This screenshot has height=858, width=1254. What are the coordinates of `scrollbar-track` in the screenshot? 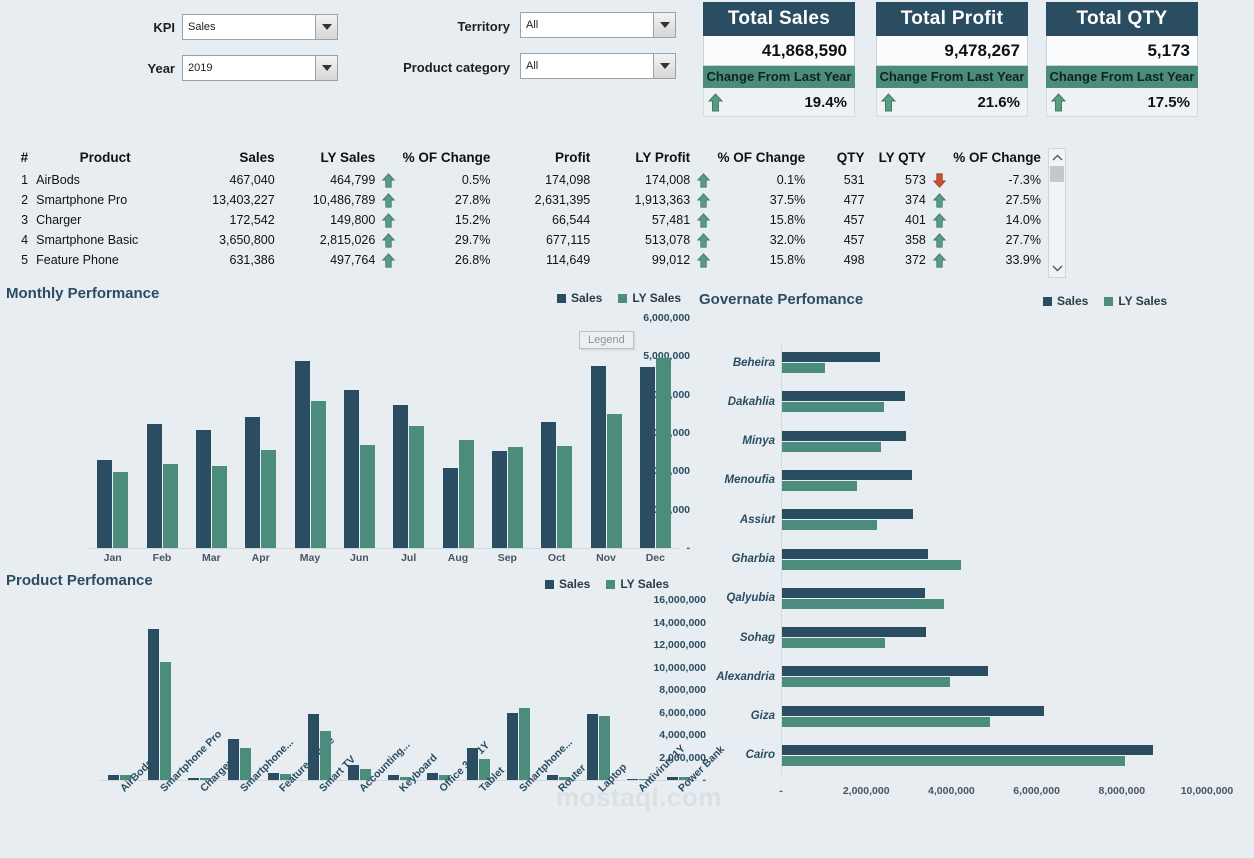 It's located at (1057, 213).